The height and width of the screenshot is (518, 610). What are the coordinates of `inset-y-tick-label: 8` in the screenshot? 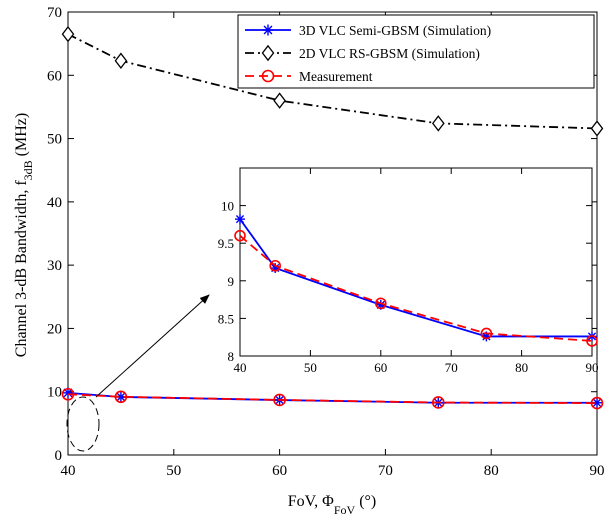 It's located at (231, 356).